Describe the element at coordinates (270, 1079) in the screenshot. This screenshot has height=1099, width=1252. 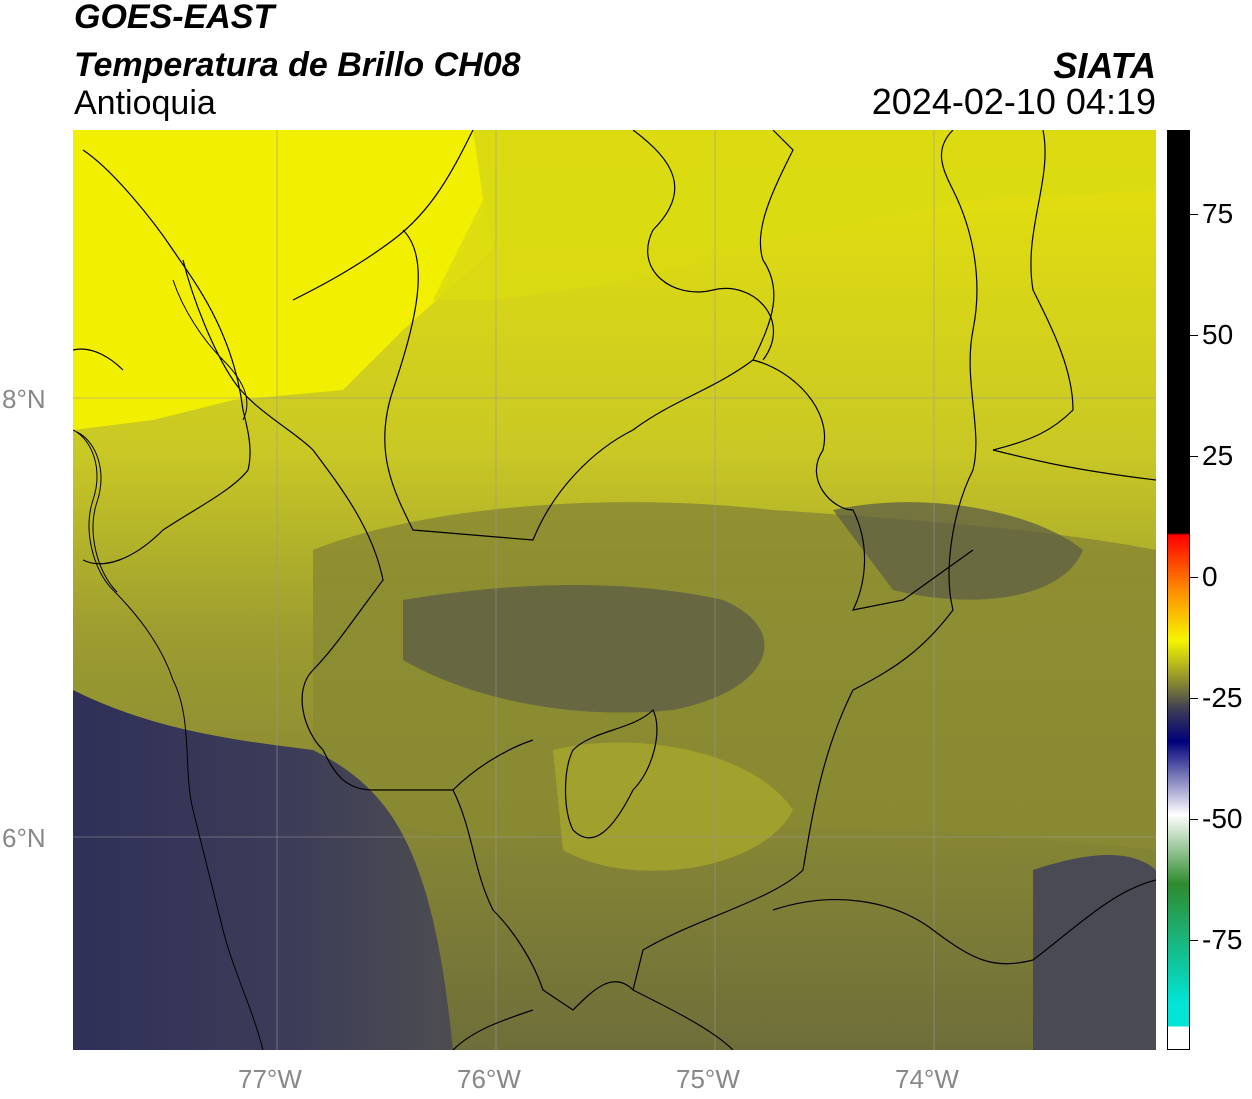
I see `lon-tick-label: 77°W` at that location.